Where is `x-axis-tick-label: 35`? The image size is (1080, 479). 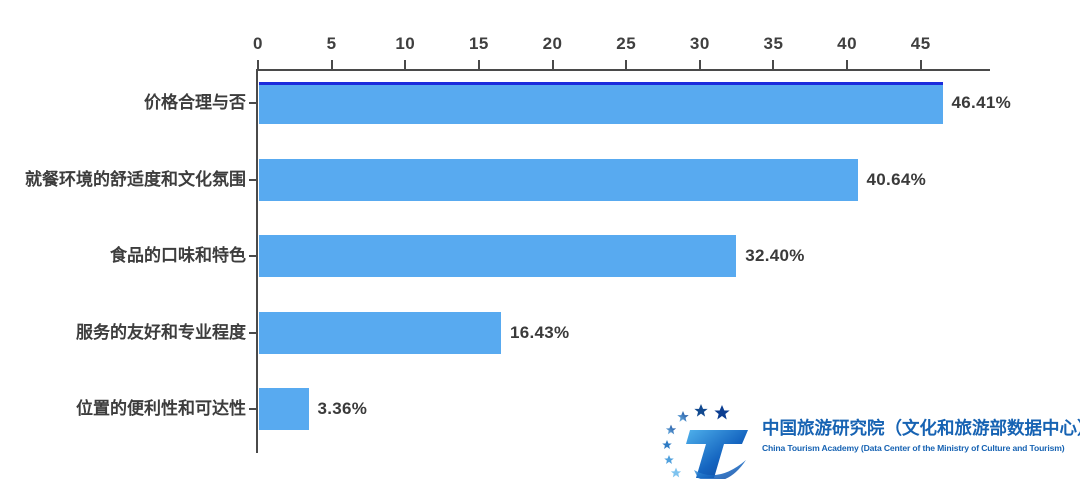 x-axis-tick-label: 35 is located at coordinates (773, 43).